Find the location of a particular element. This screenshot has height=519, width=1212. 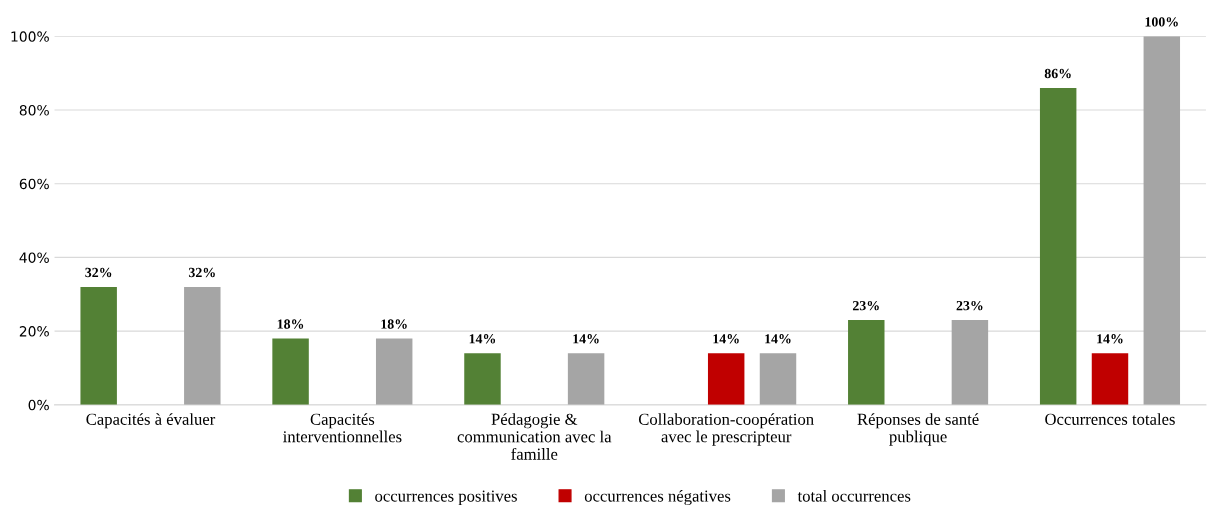

legend-label: occurrences négatives is located at coordinates (657, 497).